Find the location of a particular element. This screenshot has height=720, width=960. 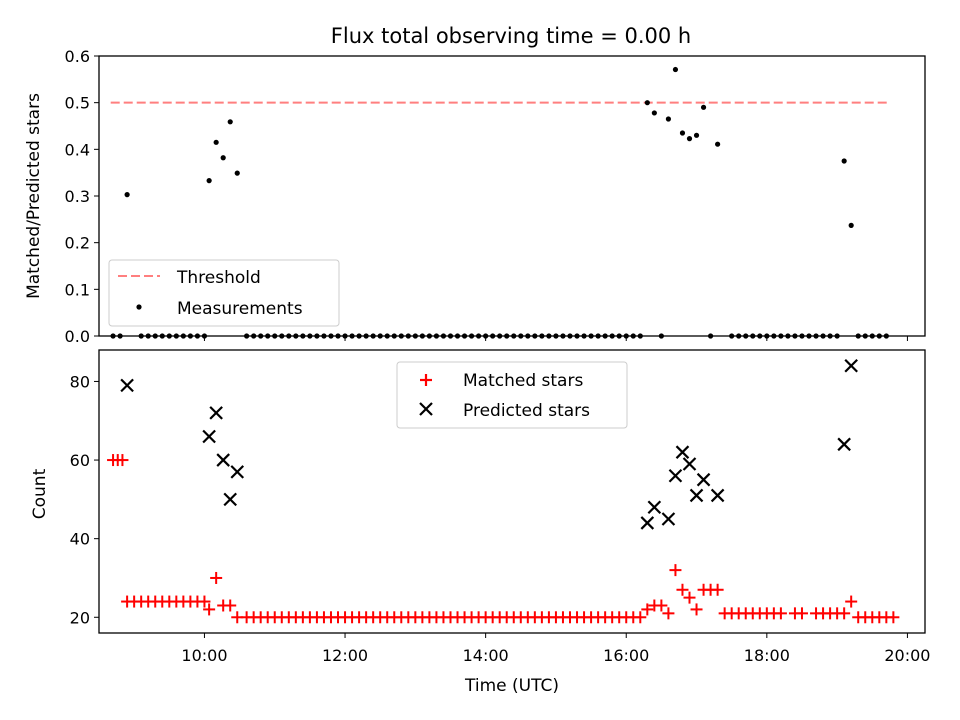

x-tick-label: 10:00 is located at coordinates (204, 655).